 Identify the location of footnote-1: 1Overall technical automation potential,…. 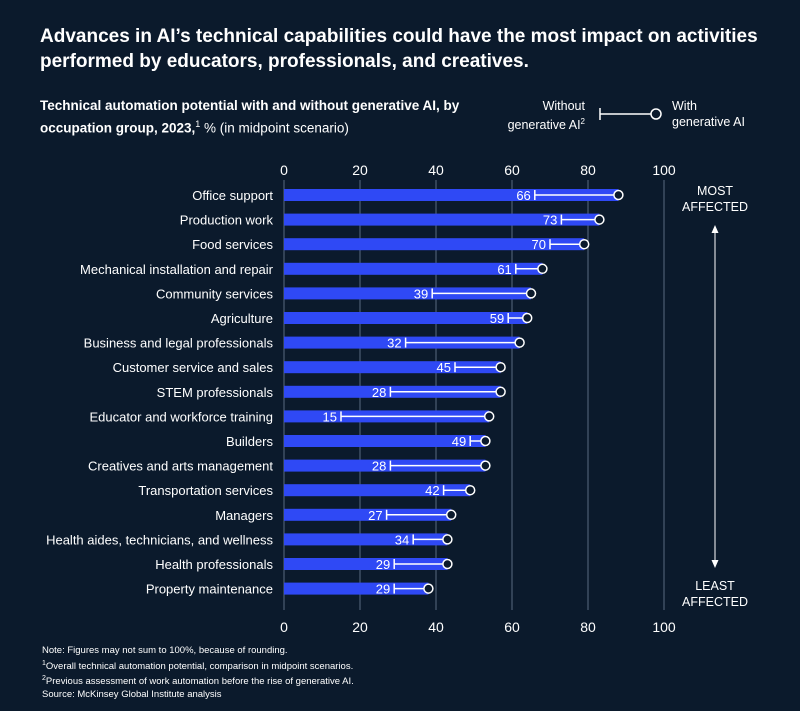
(198, 666).